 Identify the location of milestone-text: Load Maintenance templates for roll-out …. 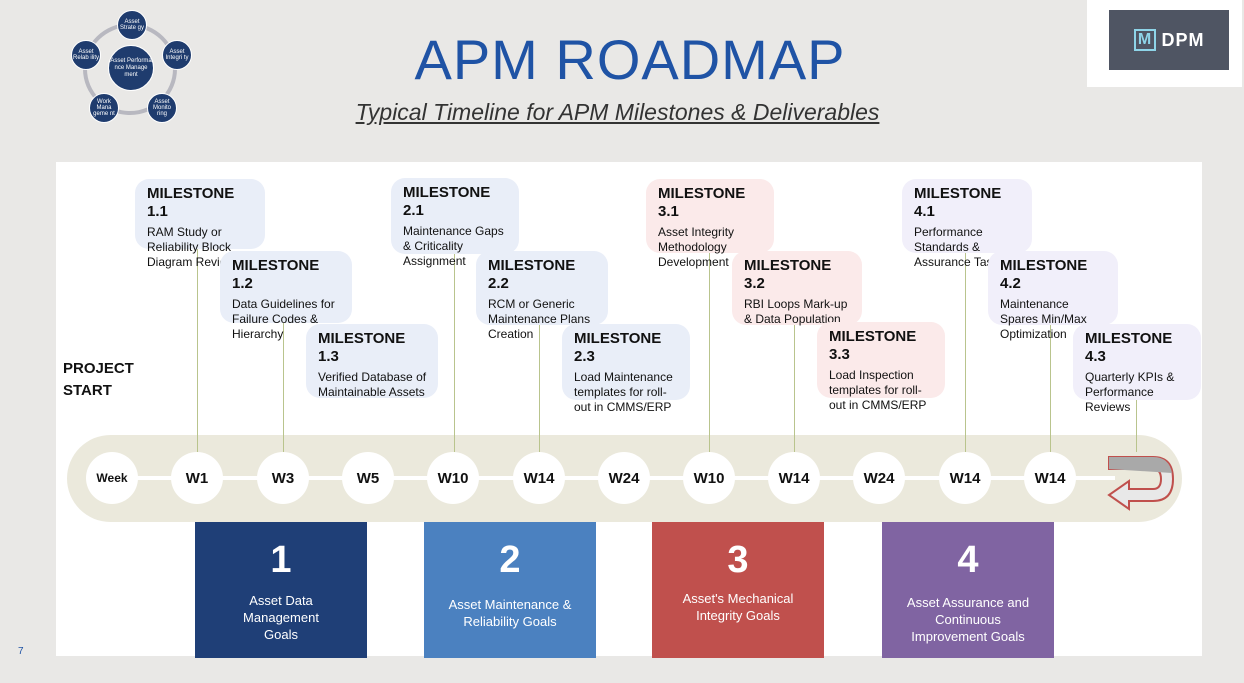
(623, 392).